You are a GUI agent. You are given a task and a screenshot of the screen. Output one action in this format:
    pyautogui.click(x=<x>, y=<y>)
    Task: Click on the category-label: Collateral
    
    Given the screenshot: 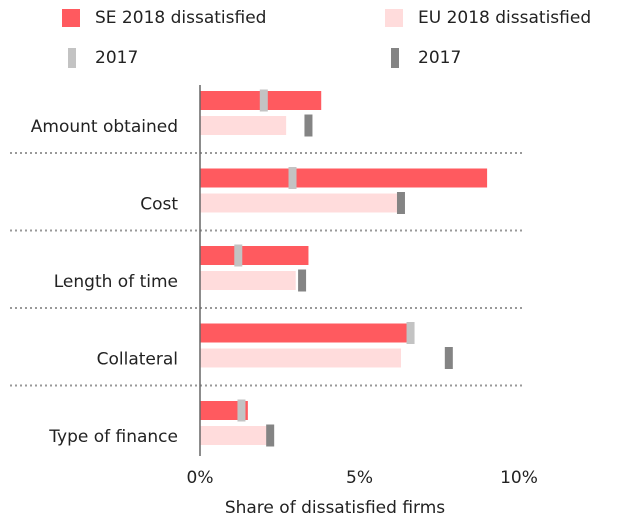 What is the action you would take?
    pyautogui.click(x=137, y=360)
    